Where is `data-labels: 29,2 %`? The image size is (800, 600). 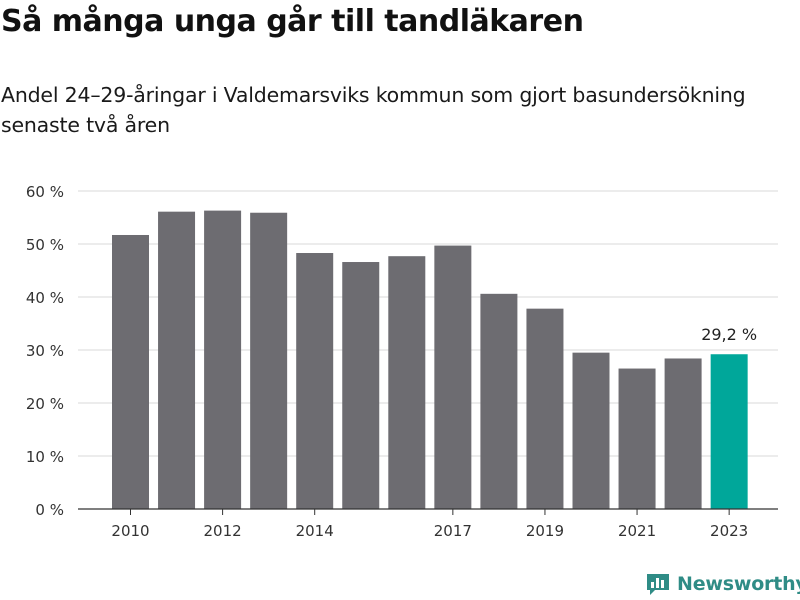
data-labels: 29,2 % is located at coordinates (729, 334).